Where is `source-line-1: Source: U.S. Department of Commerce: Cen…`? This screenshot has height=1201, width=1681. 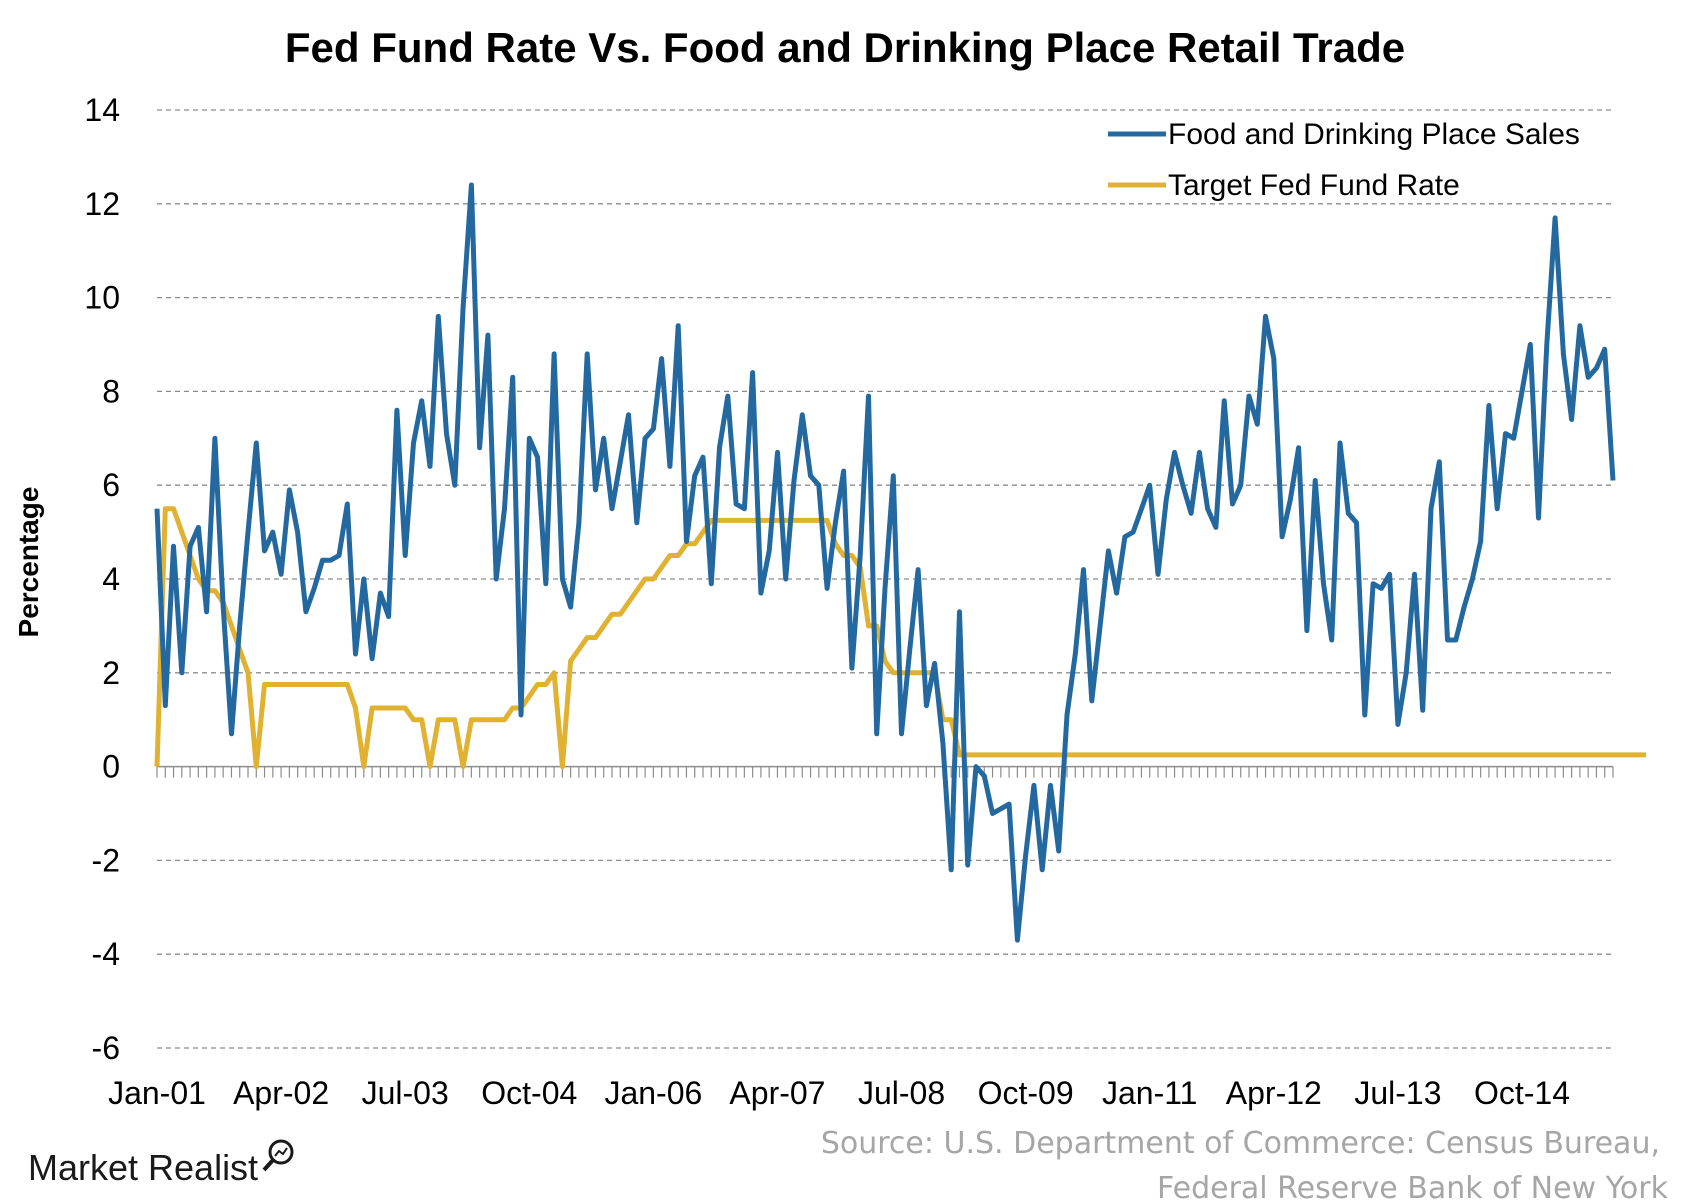 source-line-1: Source: U.S. Department of Commerce: Cen… is located at coordinates (1240, 1143).